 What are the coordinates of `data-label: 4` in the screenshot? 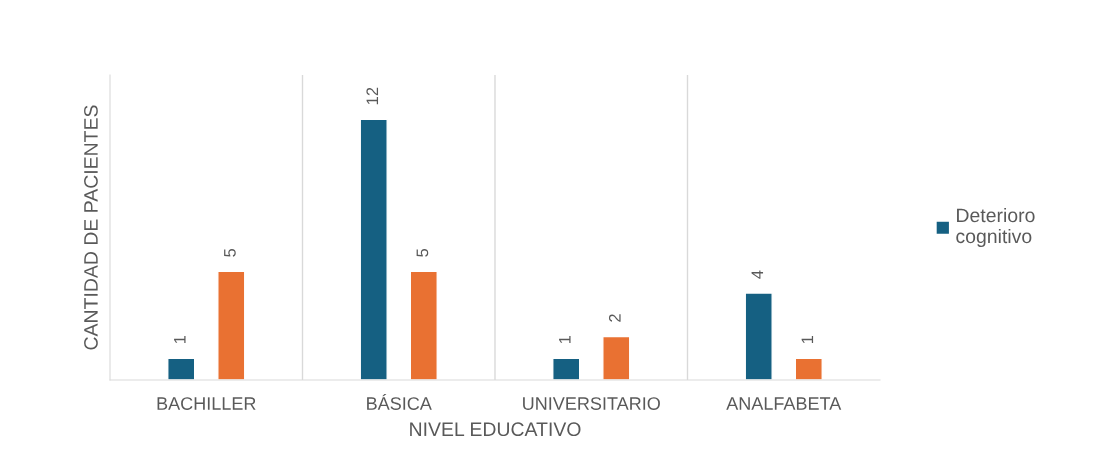 It's located at (757, 274).